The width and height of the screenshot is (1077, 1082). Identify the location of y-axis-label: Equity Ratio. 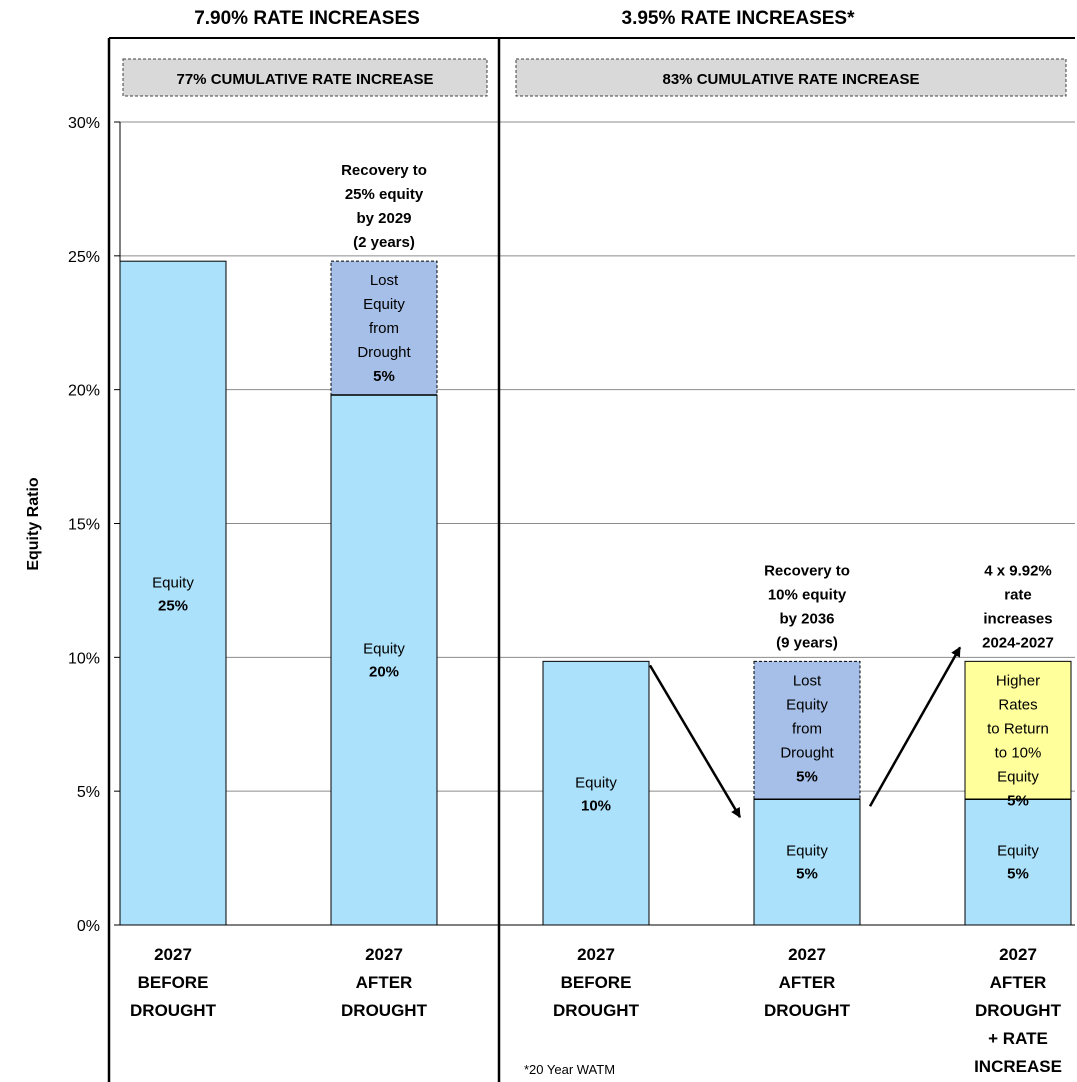
(33, 524).